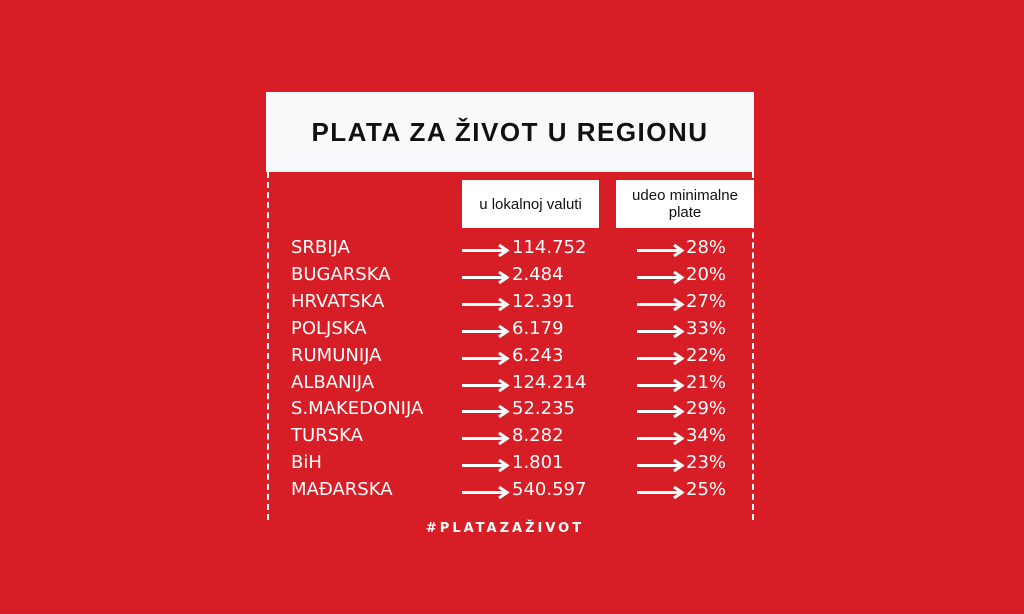 This screenshot has width=1024, height=614. I want to click on column-header-minimum-wage-share: udeo minimalne plate, so click(685, 204).